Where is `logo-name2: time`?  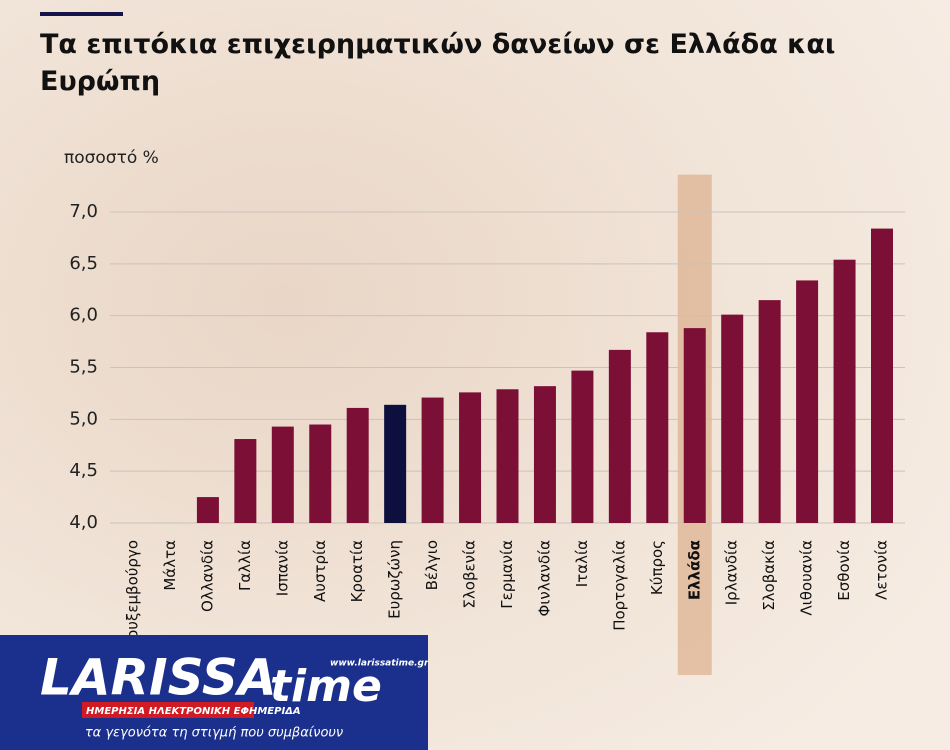
logo-name2: time is located at coordinates (326, 686).